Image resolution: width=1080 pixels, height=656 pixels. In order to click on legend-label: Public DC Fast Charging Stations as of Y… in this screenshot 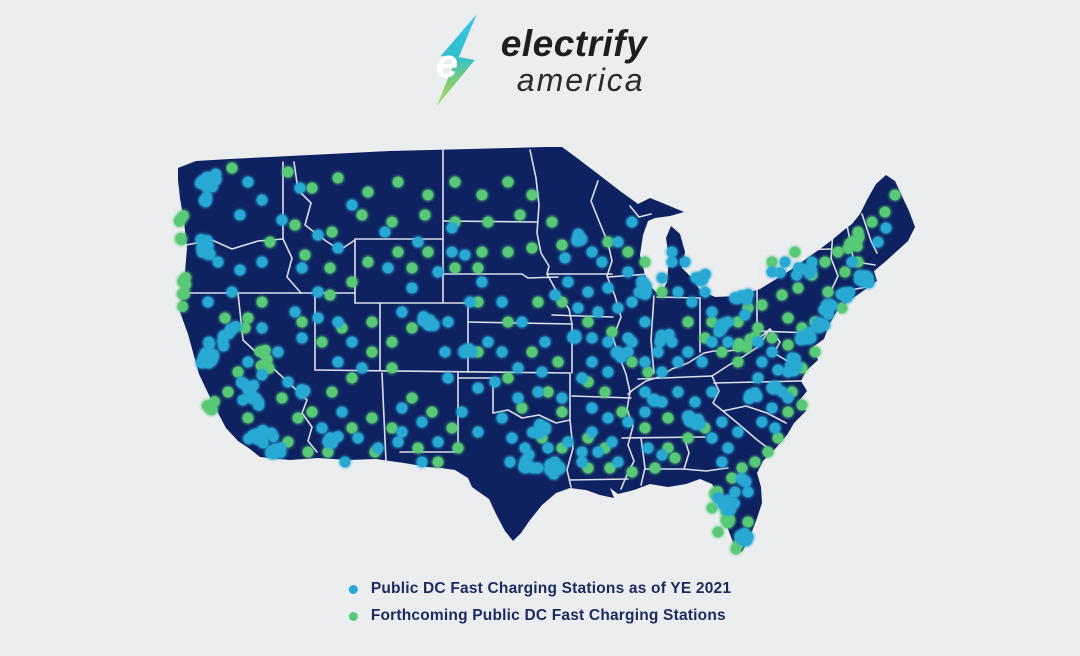, I will do `click(551, 588)`.